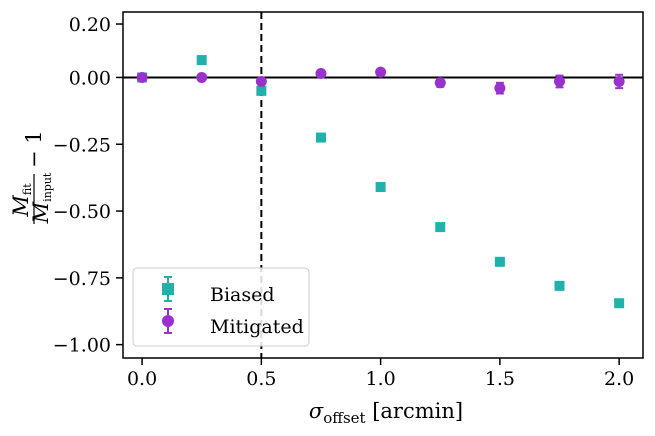 The width and height of the screenshot is (655, 436). I want to click on x-tick-label: 0.5, so click(261, 379).